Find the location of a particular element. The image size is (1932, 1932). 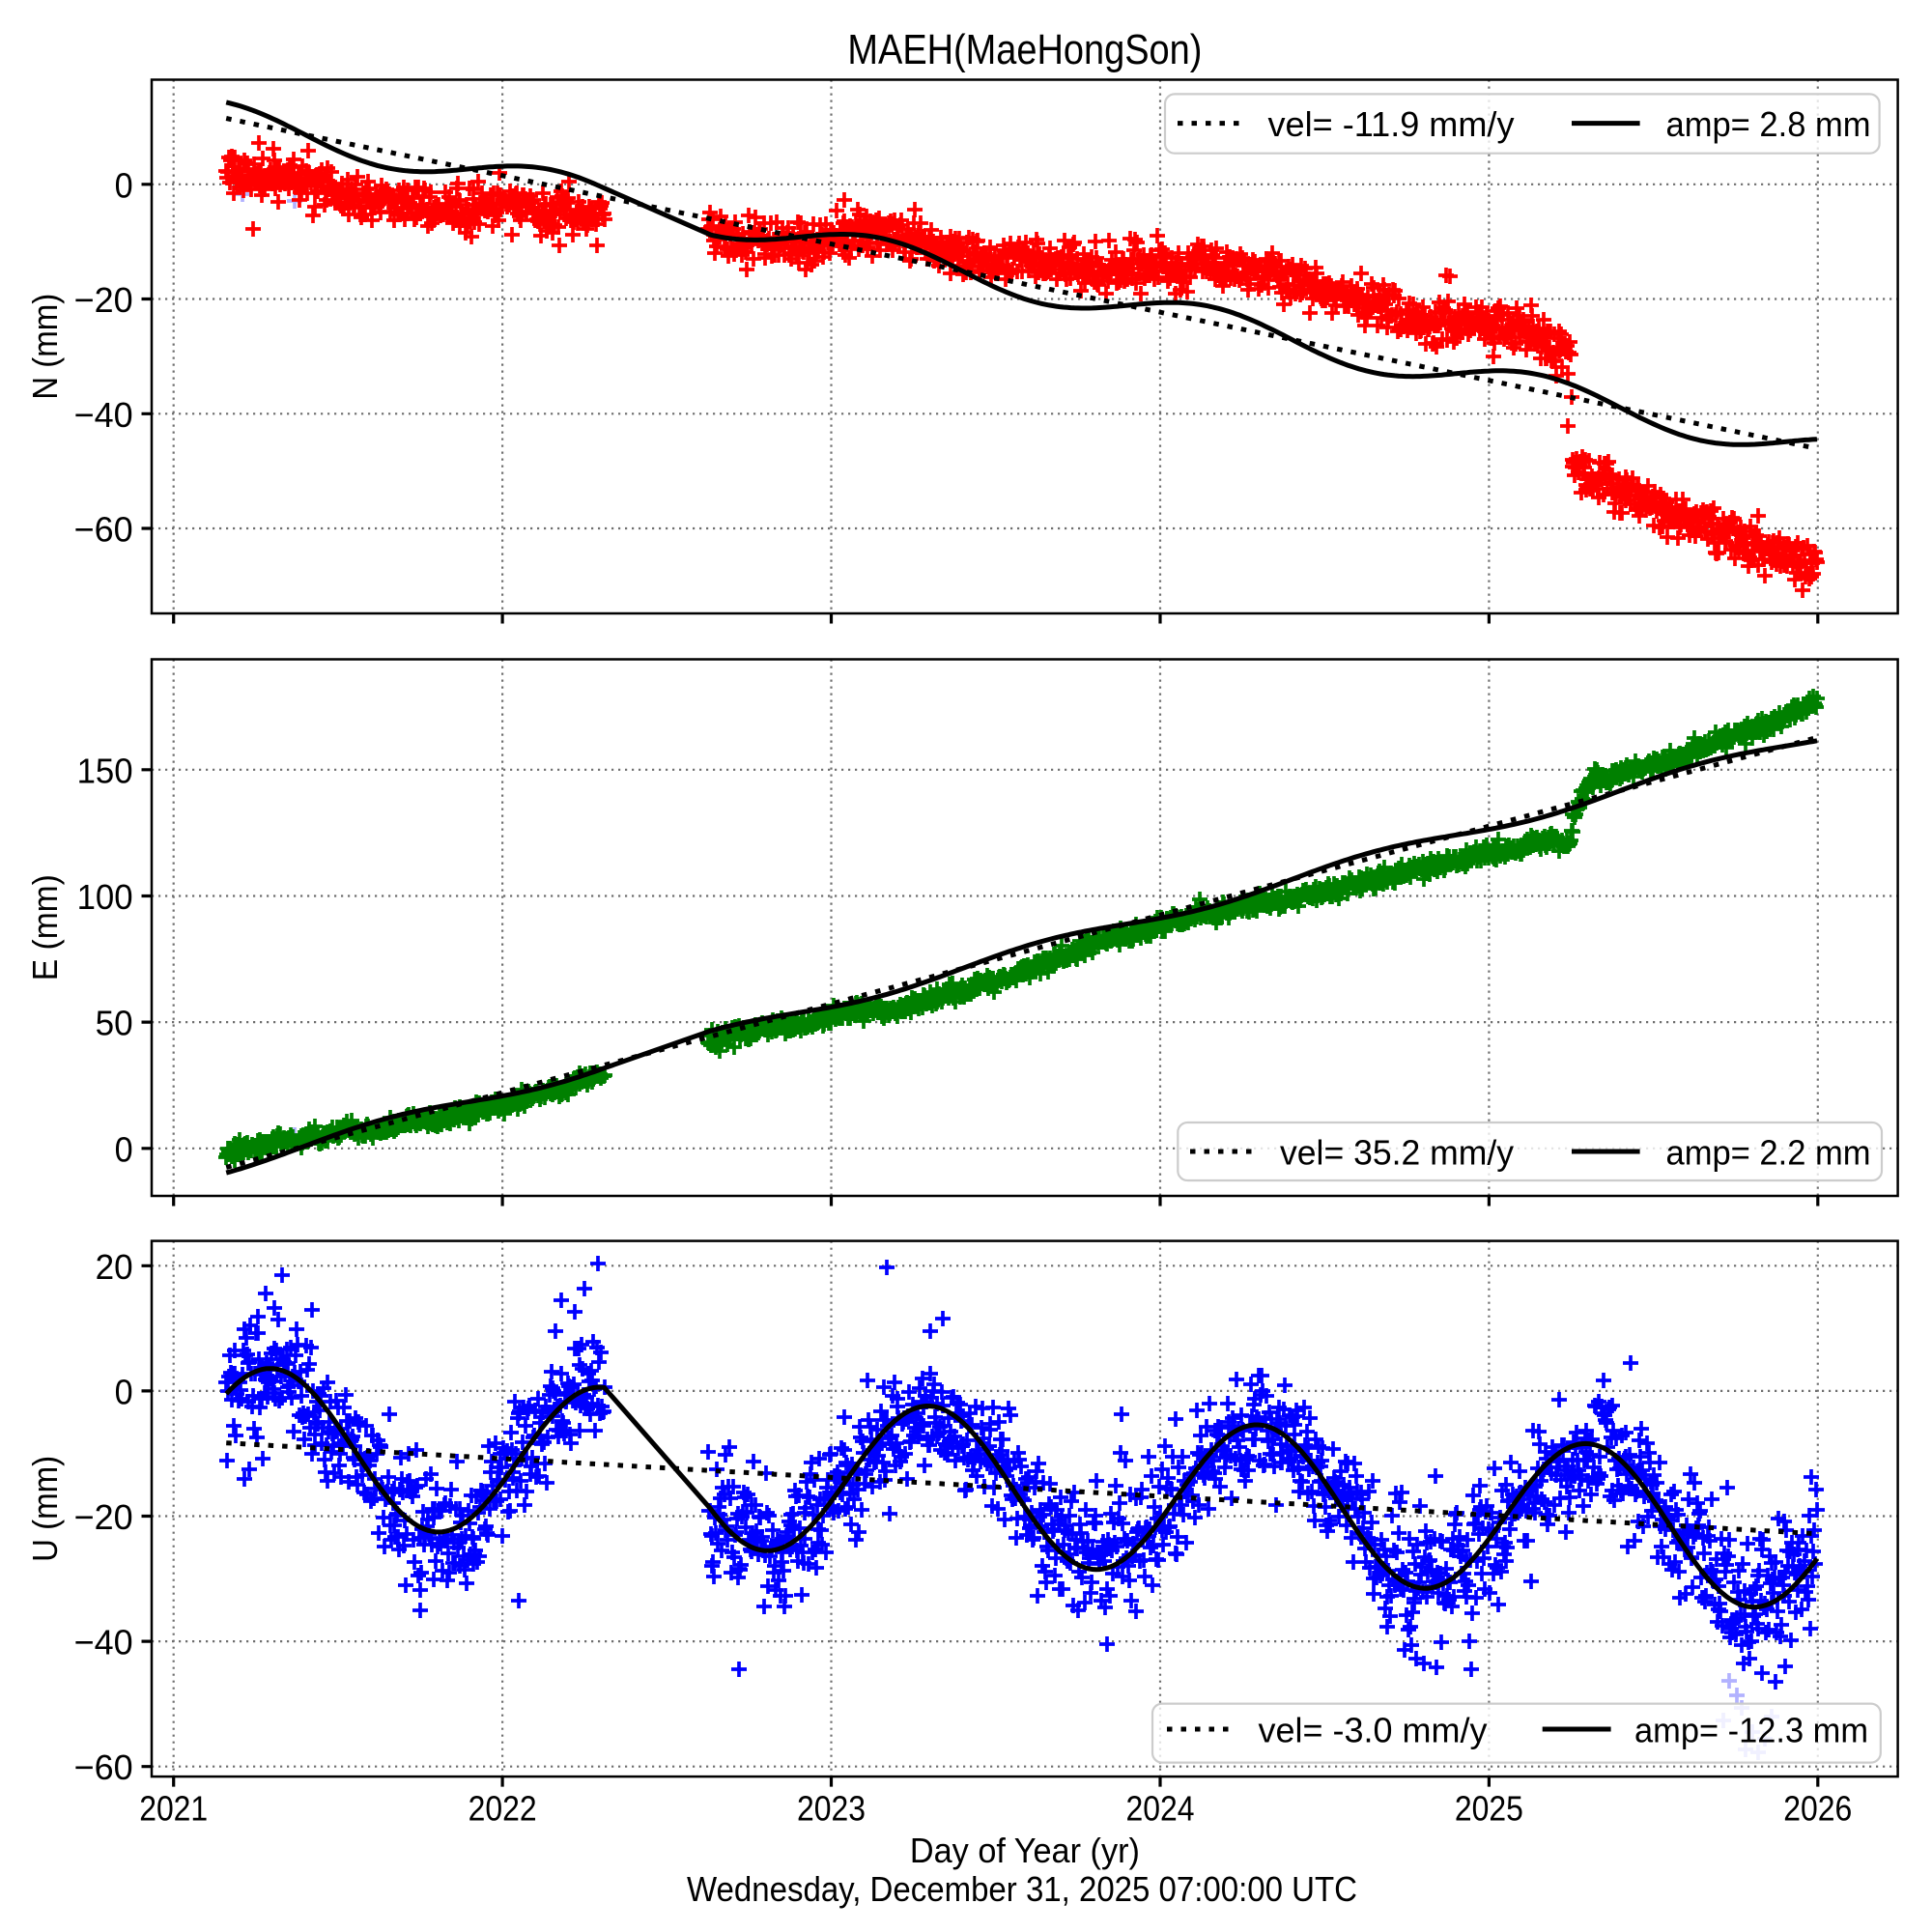

svg-text: U (mm) is located at coordinates (45, 1509).